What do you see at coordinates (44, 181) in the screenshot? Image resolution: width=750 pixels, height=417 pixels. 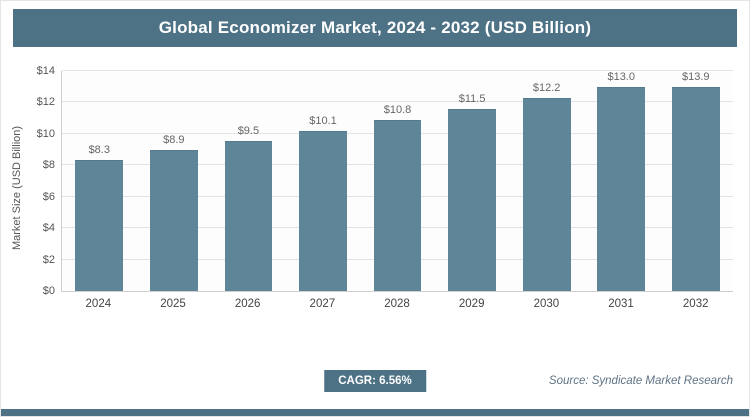 I see `y-axis: $0 $2 $4 $6 $8 $10 $12 $14` at bounding box center [44, 181].